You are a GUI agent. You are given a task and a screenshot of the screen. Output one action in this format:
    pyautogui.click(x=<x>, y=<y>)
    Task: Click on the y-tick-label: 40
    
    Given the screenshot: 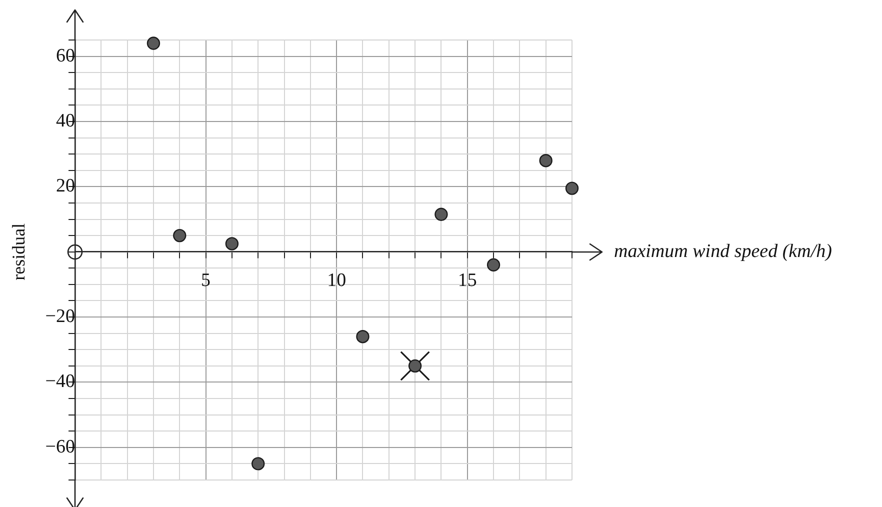 What is the action you would take?
    pyautogui.click(x=65, y=121)
    